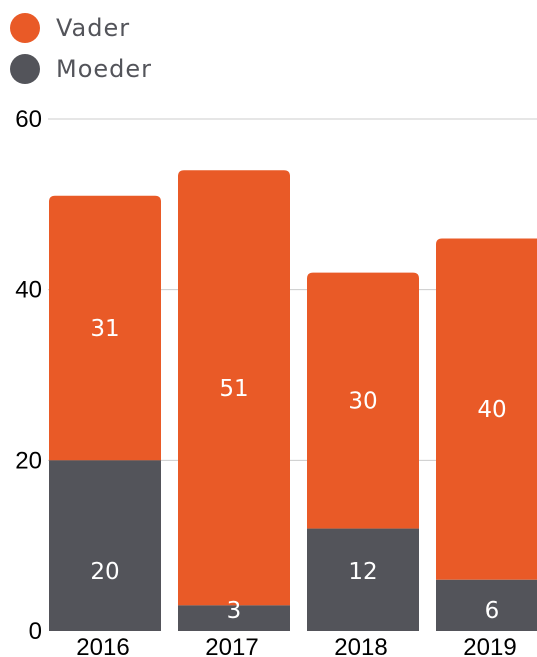 Image resolution: width=537 pixels, height=657 pixels. I want to click on x-tick-label-2018: 2018, so click(360, 645).